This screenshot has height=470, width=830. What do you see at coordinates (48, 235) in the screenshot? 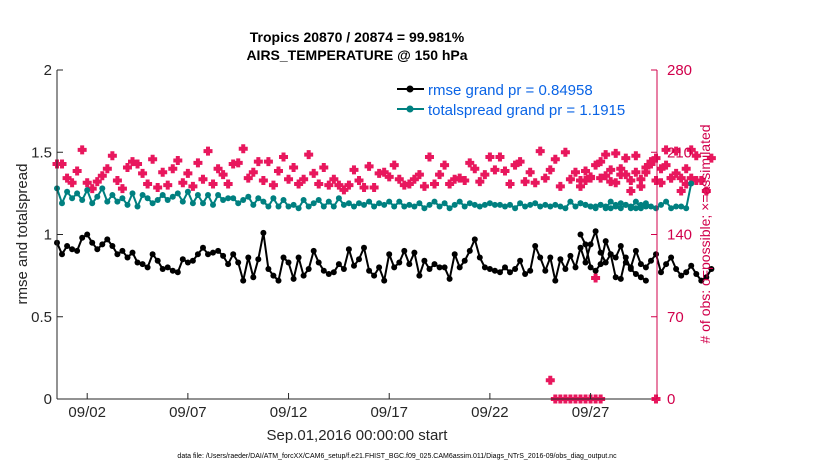
I see `y-left-tick-label-2: 1` at bounding box center [48, 235].